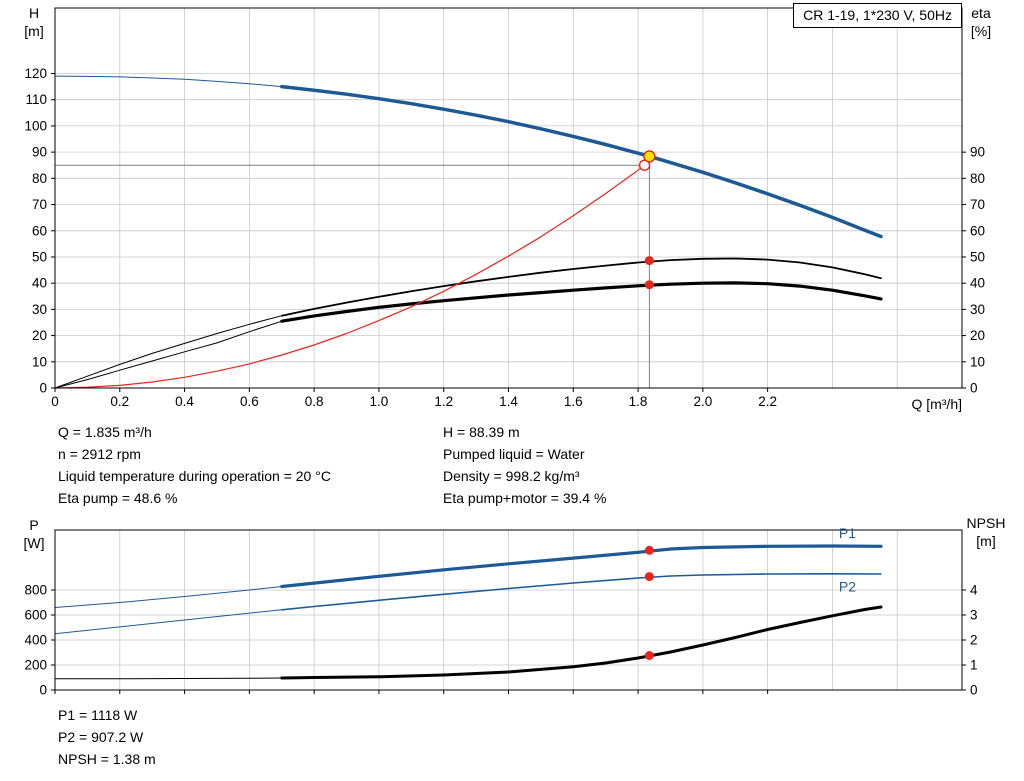  What do you see at coordinates (105, 432) in the screenshot?
I see `info-flow: Q = 1.835 m³/h` at bounding box center [105, 432].